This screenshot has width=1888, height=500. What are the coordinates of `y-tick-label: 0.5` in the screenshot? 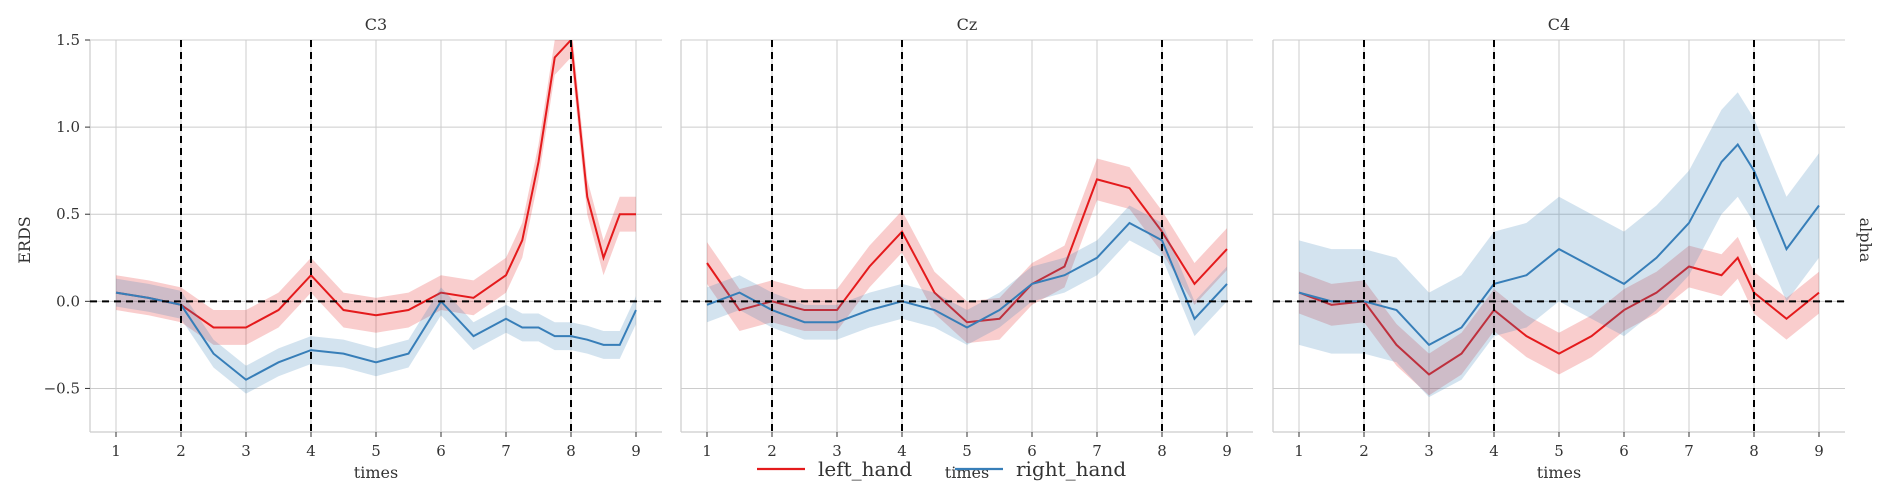 It's located at (68, 214).